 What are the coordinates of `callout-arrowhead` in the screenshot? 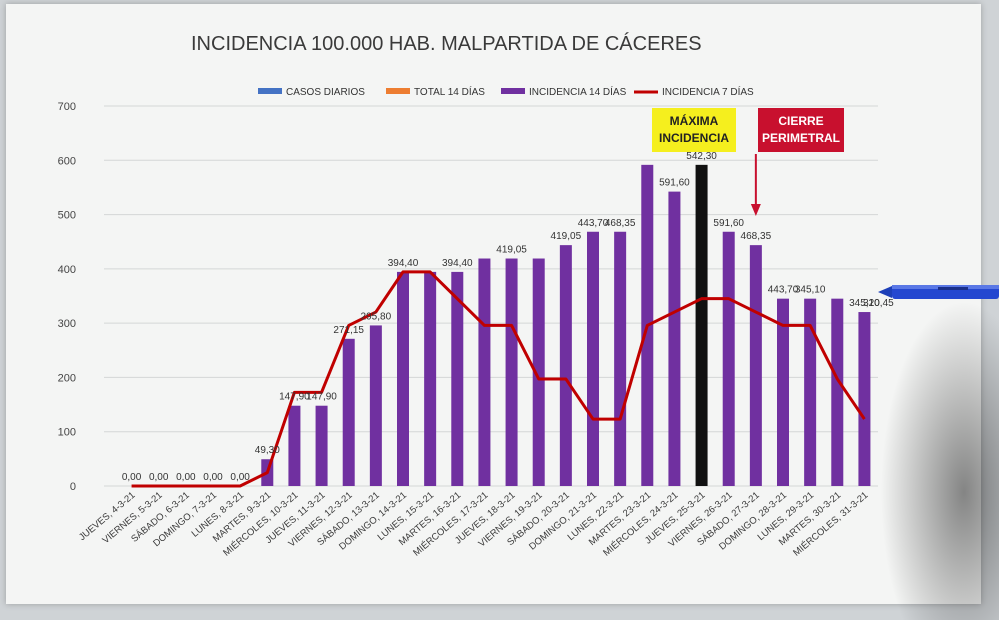 It's located at (755, 210).